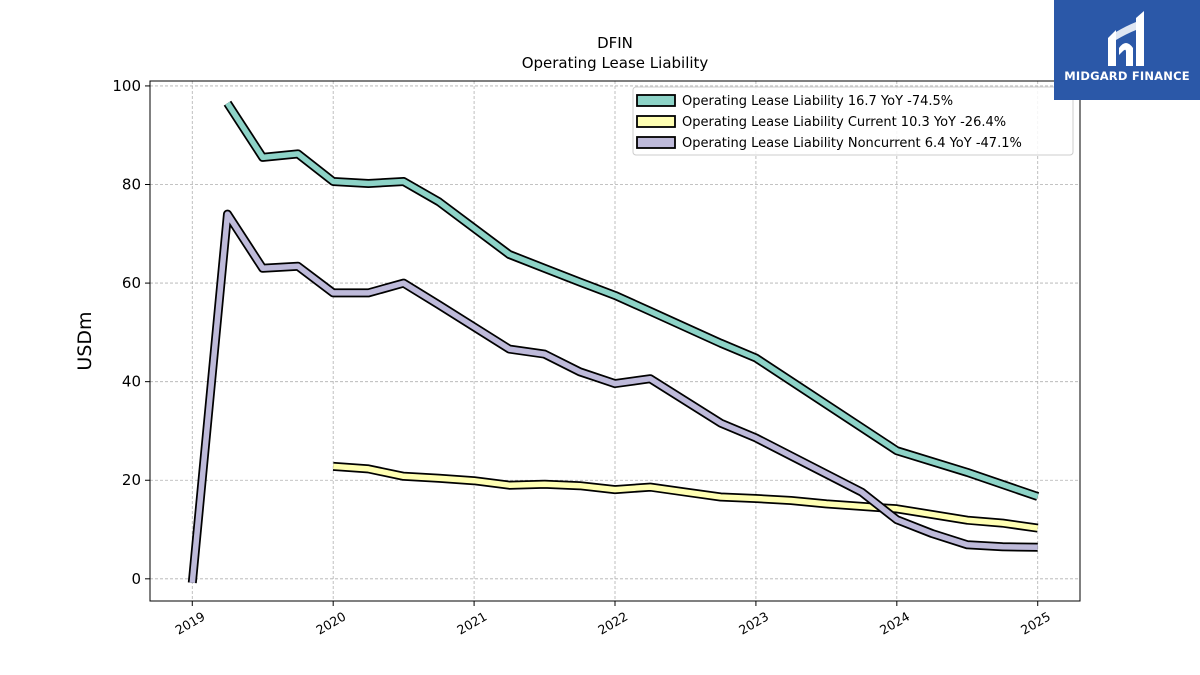  I want to click on series-line-fill, so click(686, 497).